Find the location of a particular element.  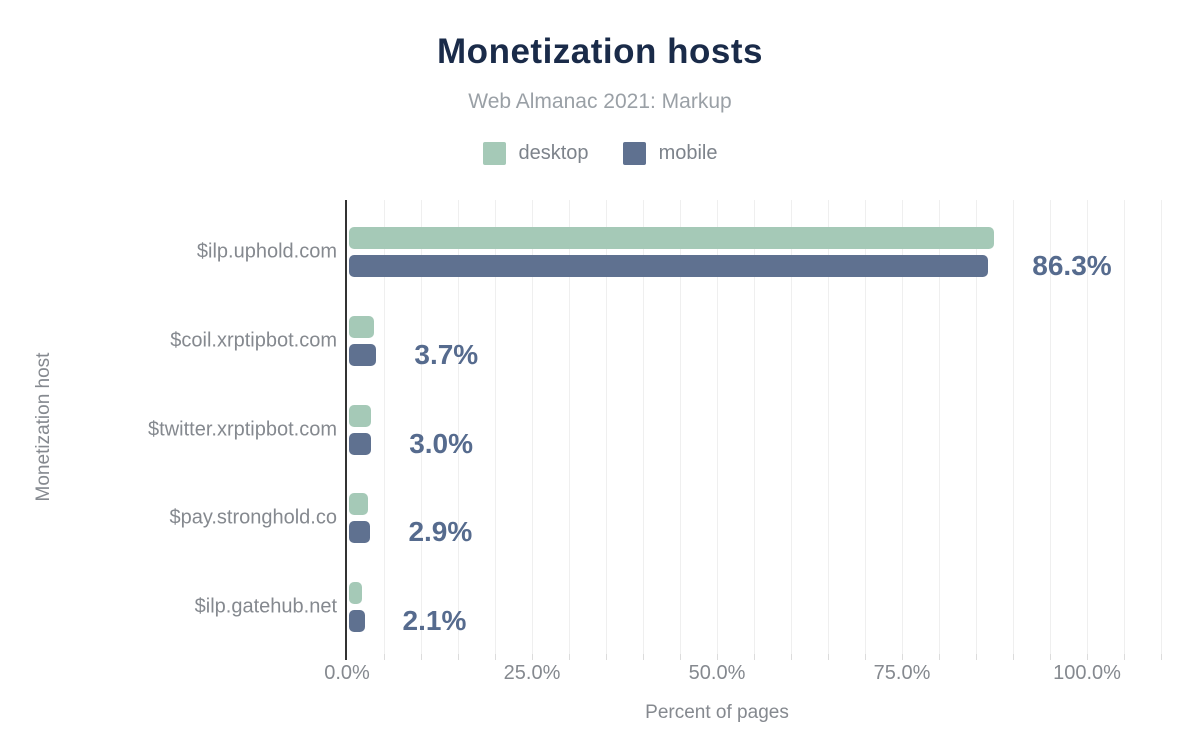

legend-label: desktop is located at coordinates (553, 153).